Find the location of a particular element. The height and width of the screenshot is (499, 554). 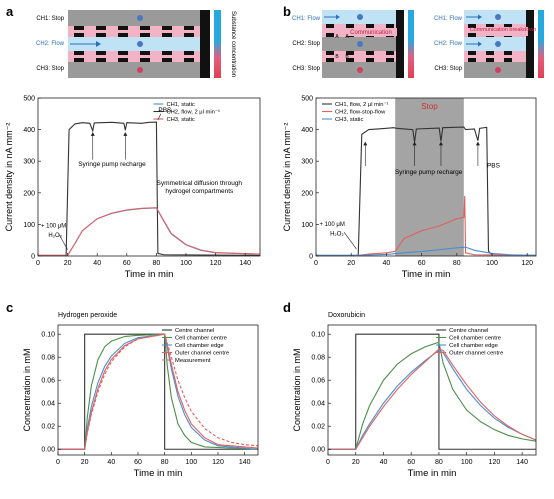

legend-entry: Measurement is located at coordinates (193, 361).